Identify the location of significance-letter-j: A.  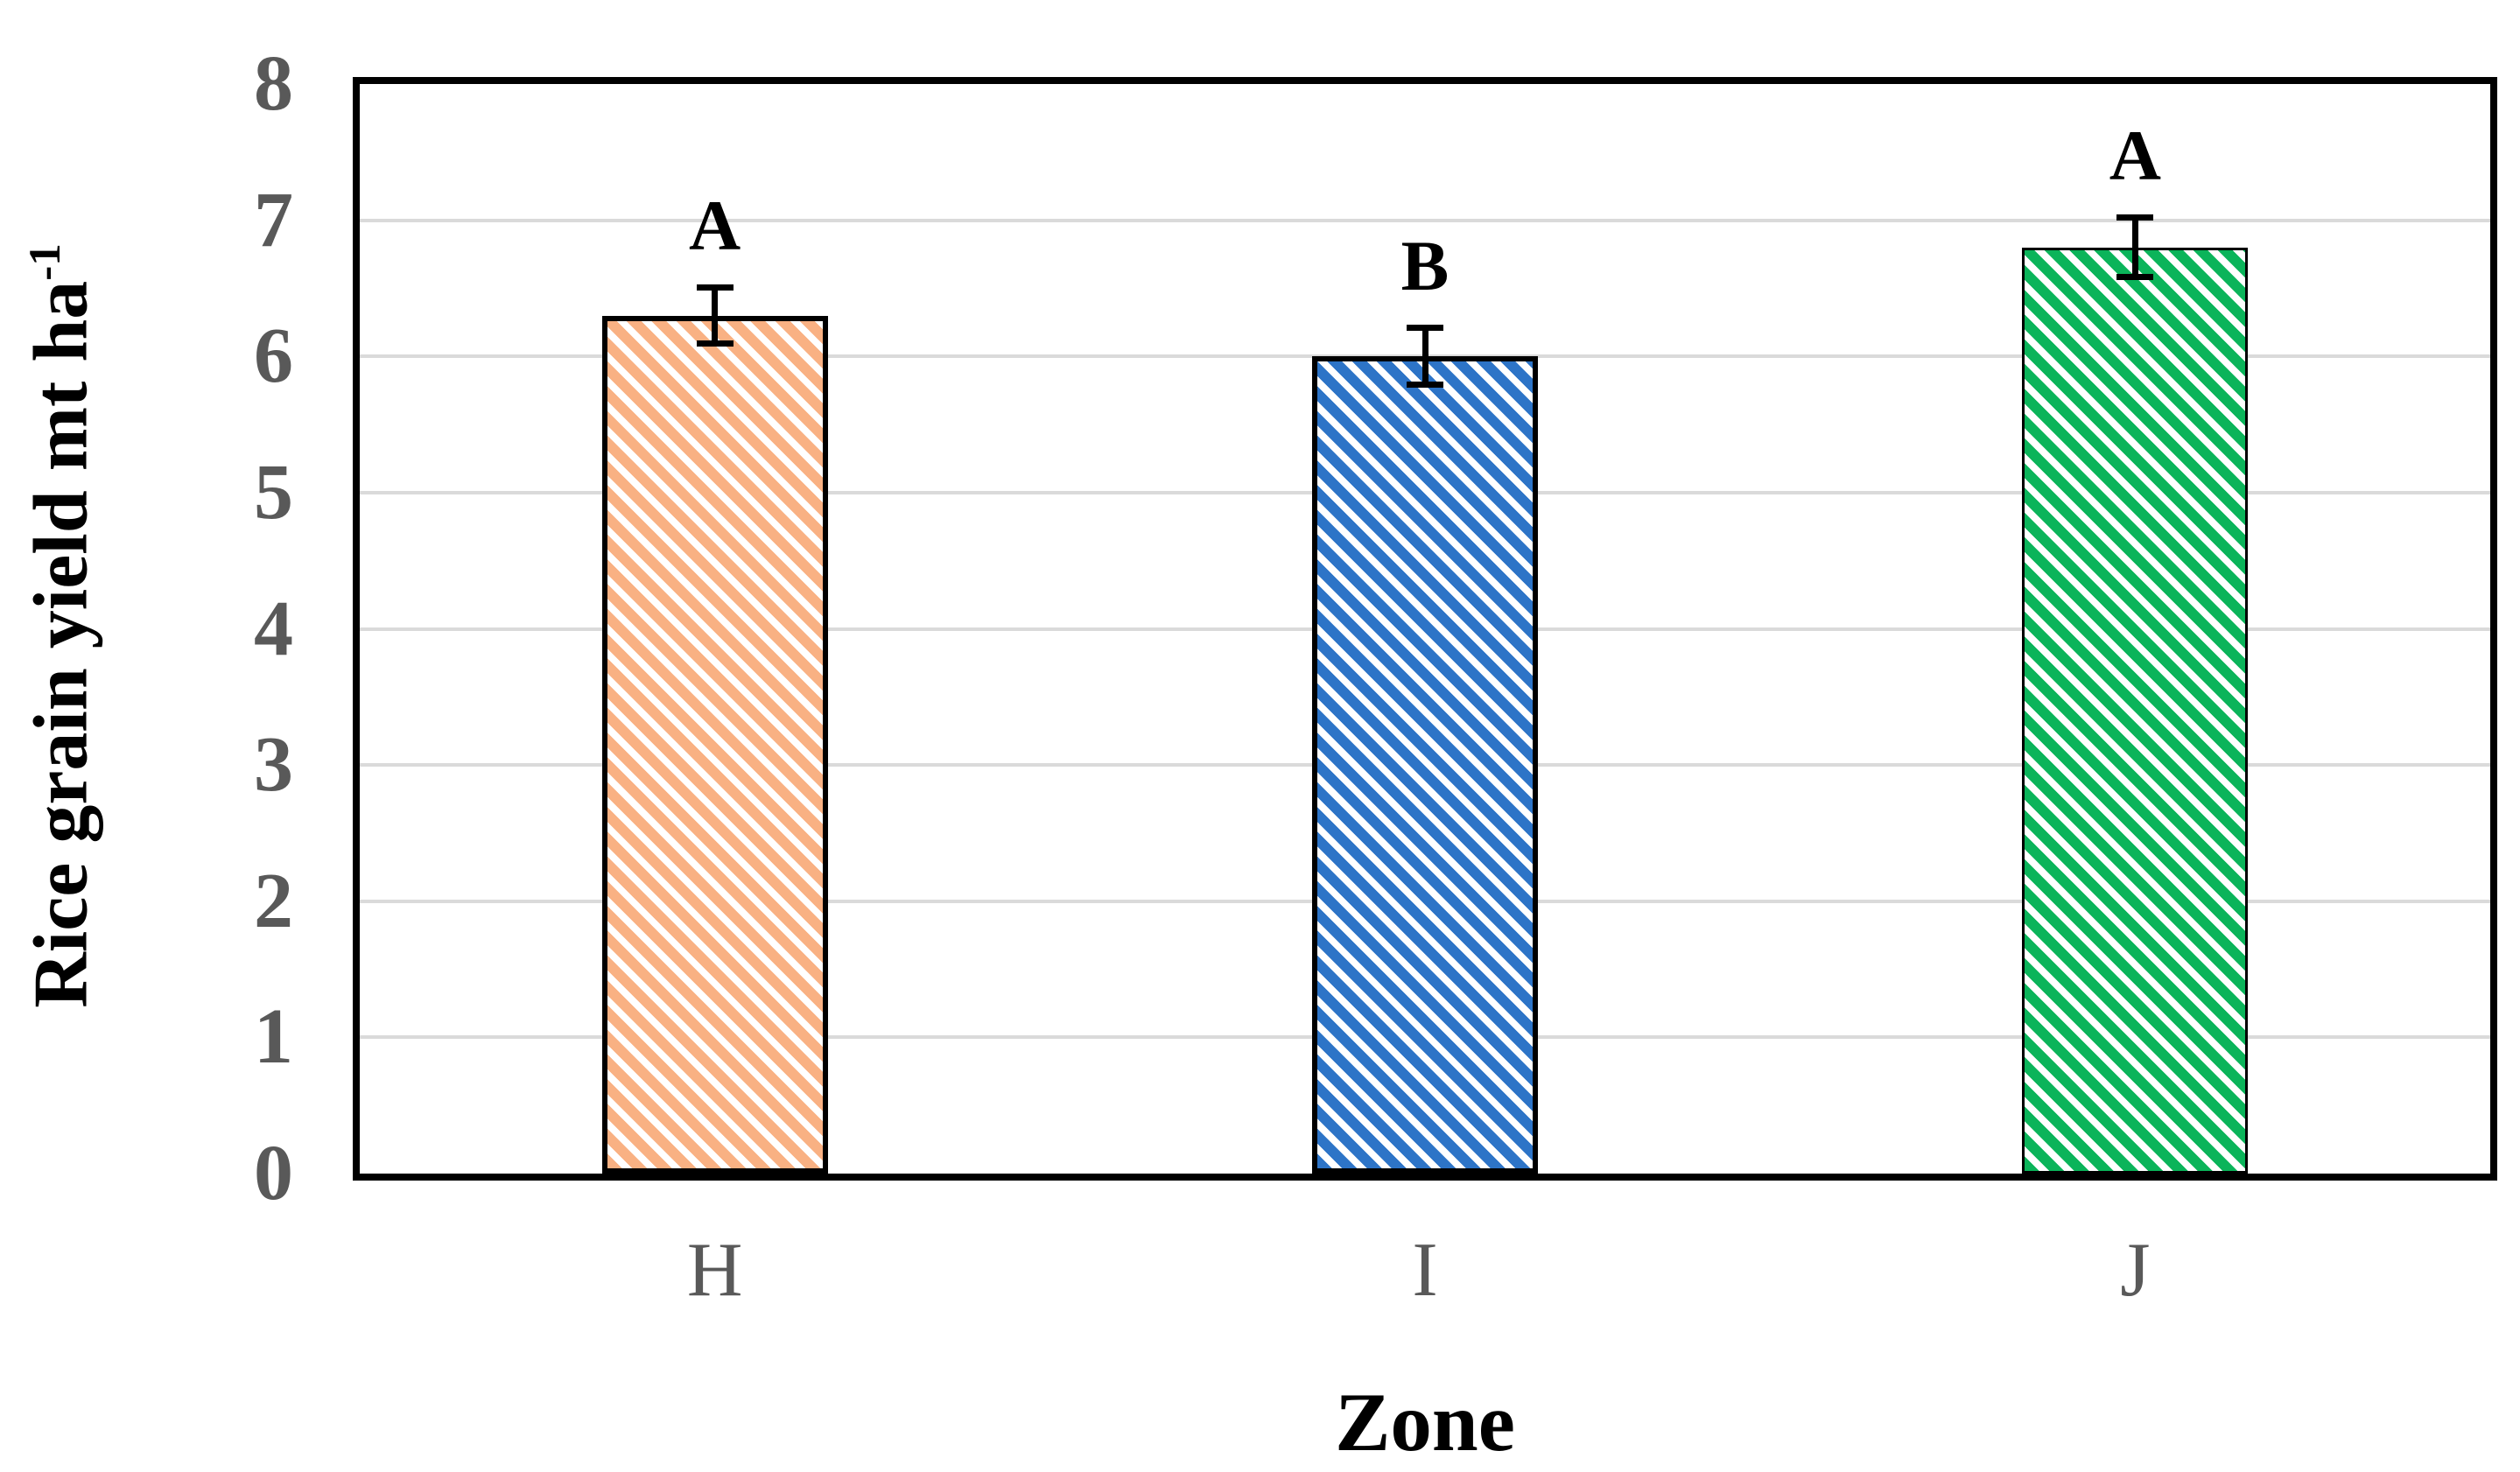
(2135, 156).